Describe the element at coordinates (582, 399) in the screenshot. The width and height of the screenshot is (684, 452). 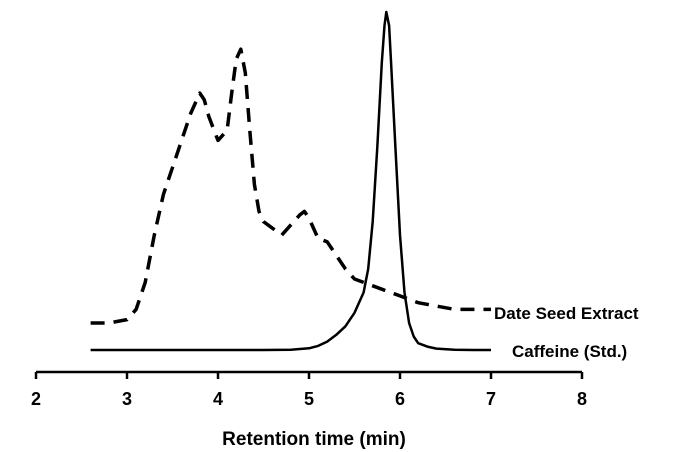
I see `x-tick-label: 8` at that location.